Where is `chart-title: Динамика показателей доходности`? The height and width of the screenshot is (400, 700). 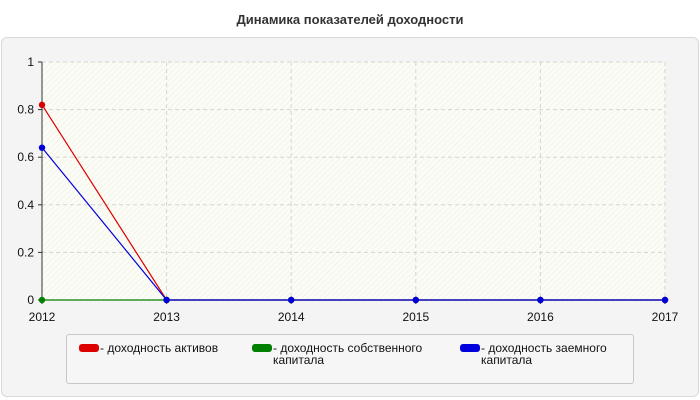 chart-title: Динамика показателей доходности is located at coordinates (350, 19).